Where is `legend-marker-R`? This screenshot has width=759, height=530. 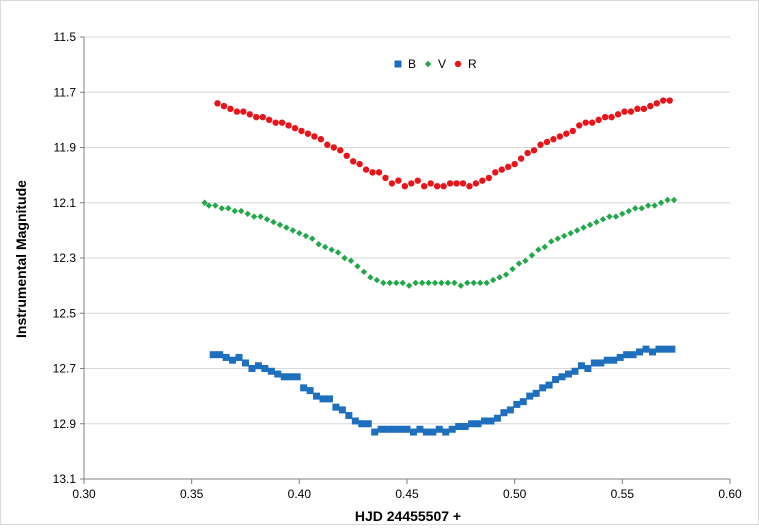 legend-marker-R is located at coordinates (458, 64).